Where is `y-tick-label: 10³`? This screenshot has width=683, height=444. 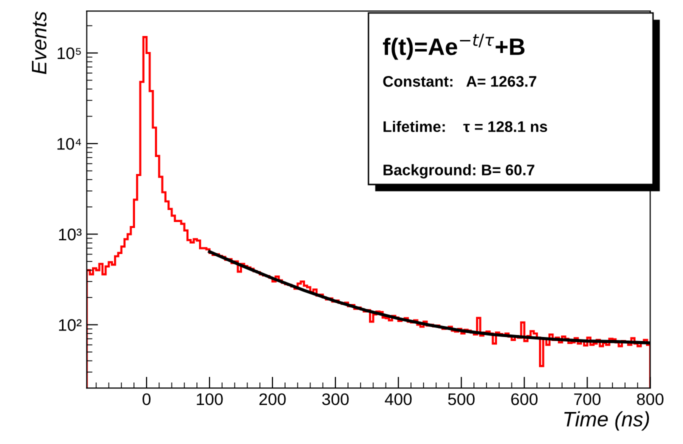 y-tick-label: 10³ is located at coordinates (70, 234).